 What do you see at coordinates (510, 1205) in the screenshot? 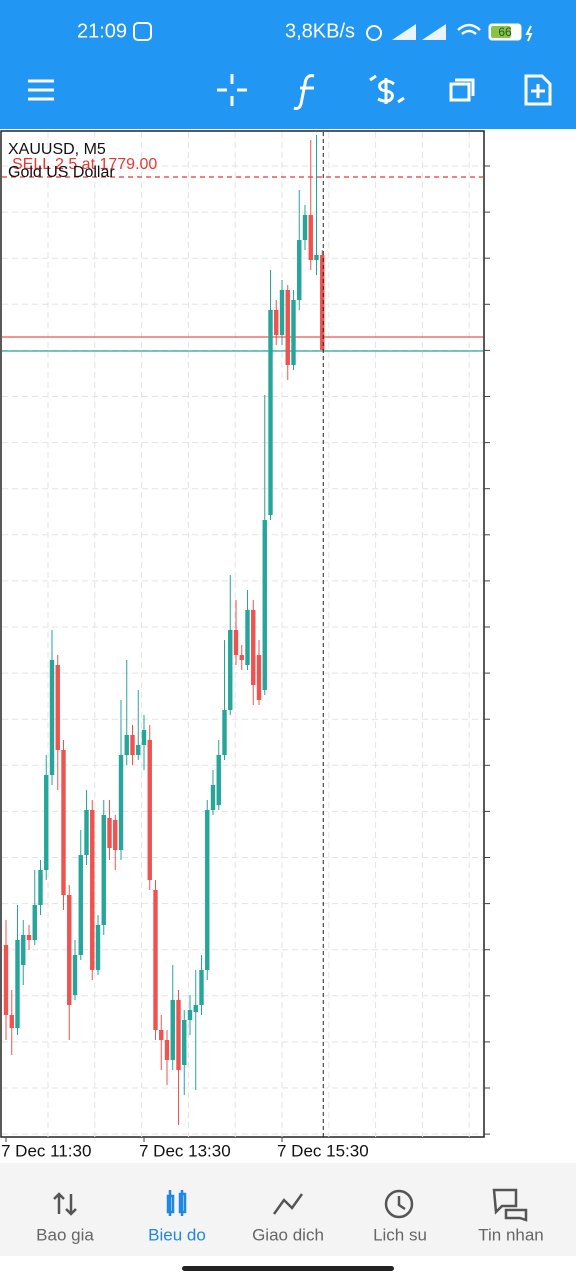
I see `messages-icon` at bounding box center [510, 1205].